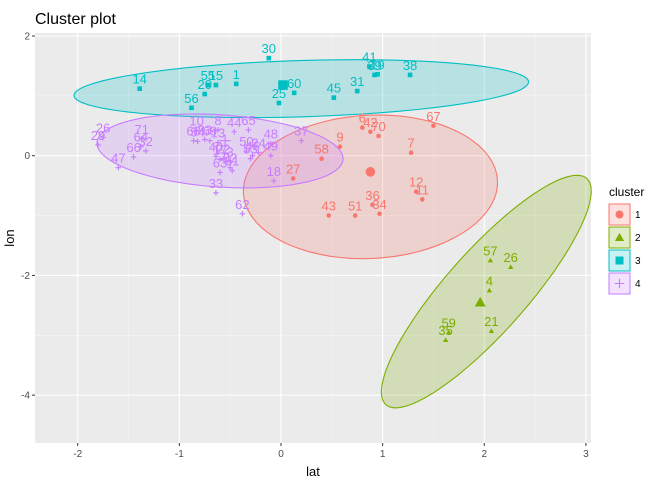 The height and width of the screenshot is (486, 657). What do you see at coordinates (283, 85) in the screenshot?
I see `cluster-3-center` at bounding box center [283, 85].